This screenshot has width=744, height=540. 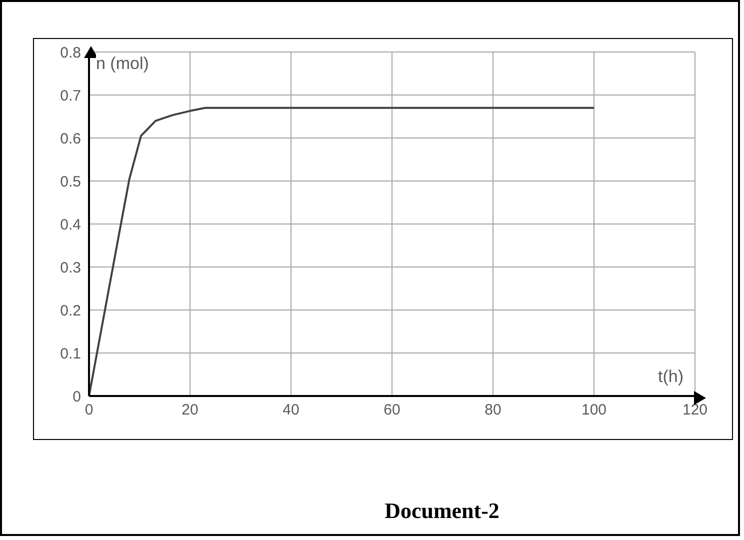 What do you see at coordinates (594, 410) in the screenshot?
I see `x-tick-label: 100` at bounding box center [594, 410].